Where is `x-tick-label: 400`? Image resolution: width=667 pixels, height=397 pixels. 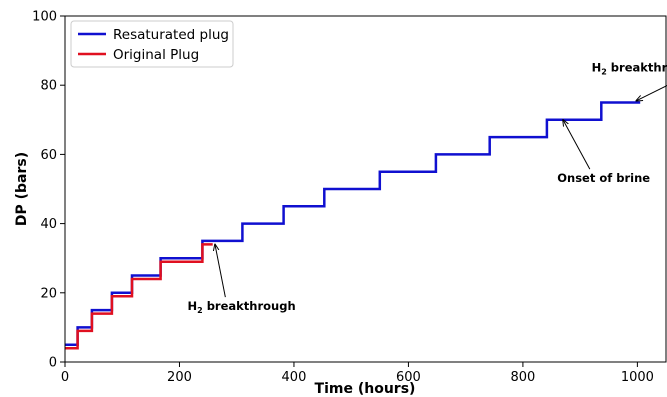
x-tick-label: 400 is located at coordinates (294, 377).